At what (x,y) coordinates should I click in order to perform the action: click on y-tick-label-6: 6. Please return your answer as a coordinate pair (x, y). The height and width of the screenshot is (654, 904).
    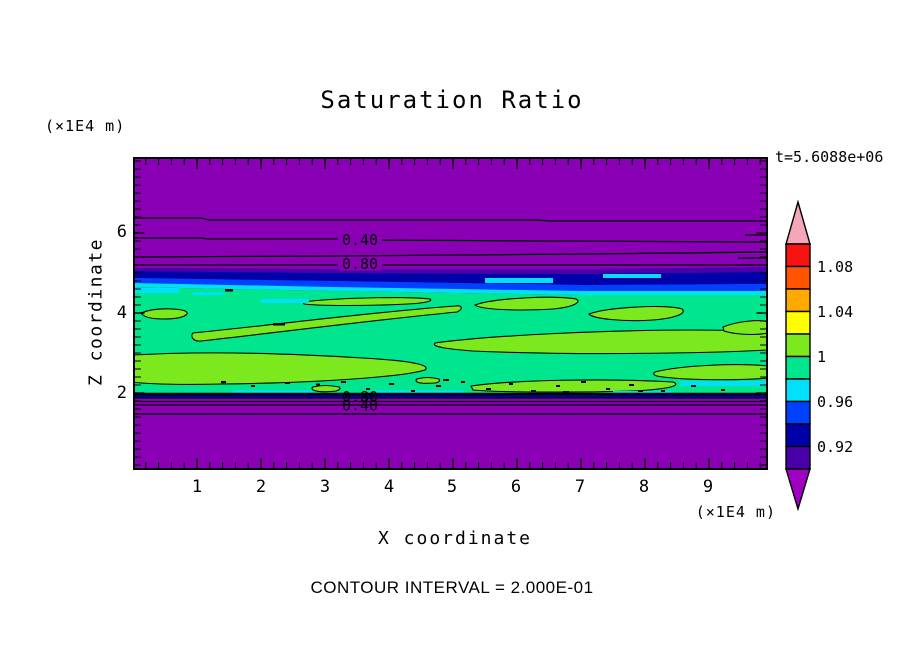
    Looking at the image, I should click on (121, 232).